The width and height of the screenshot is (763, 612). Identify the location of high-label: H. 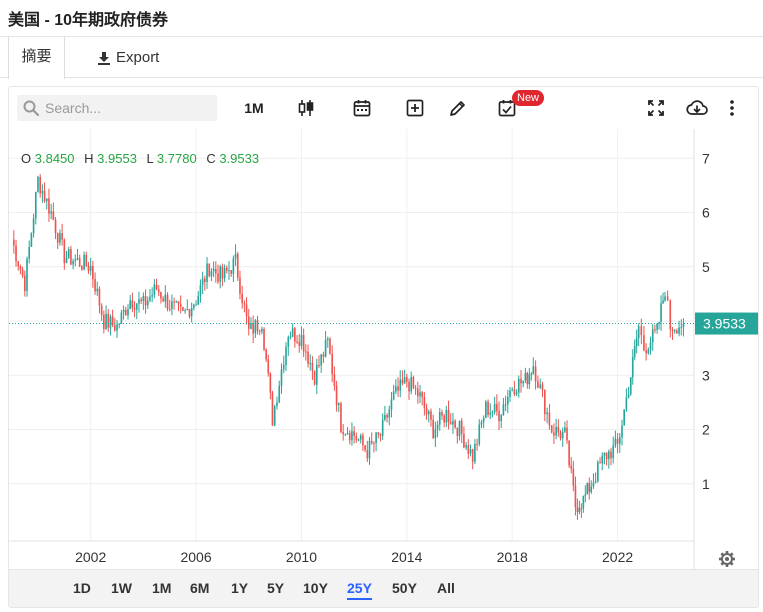
(89, 158).